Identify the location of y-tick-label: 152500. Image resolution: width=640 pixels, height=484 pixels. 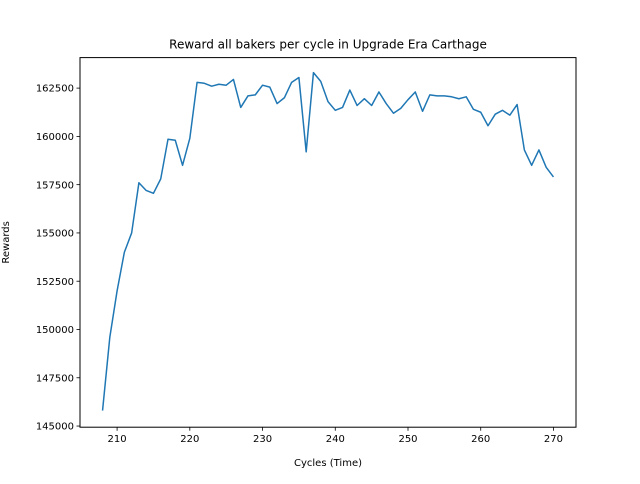
(55, 282).